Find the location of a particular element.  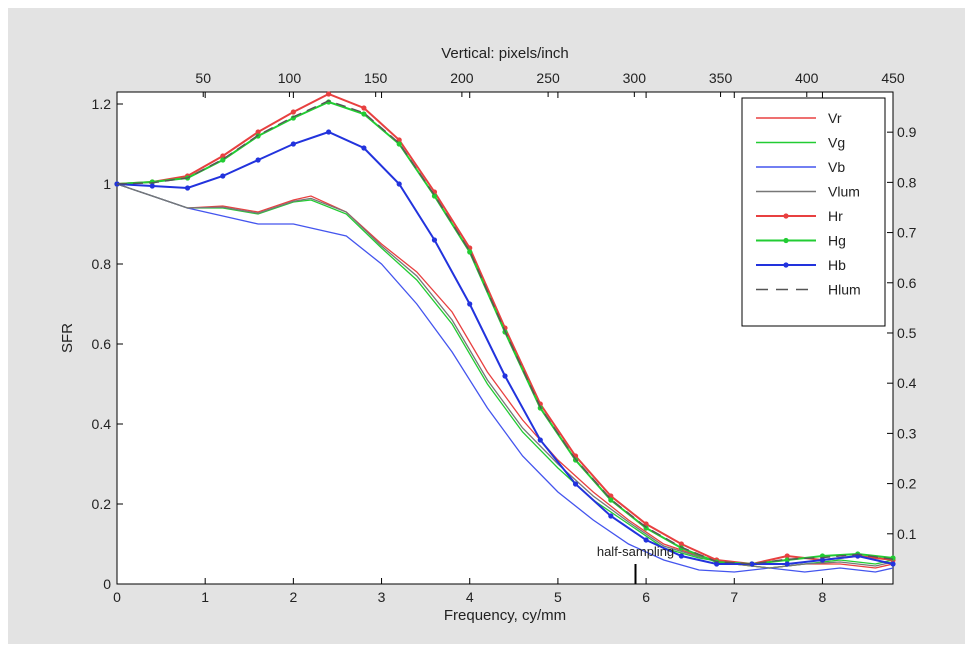

legend-marker-hb is located at coordinates (786, 265).